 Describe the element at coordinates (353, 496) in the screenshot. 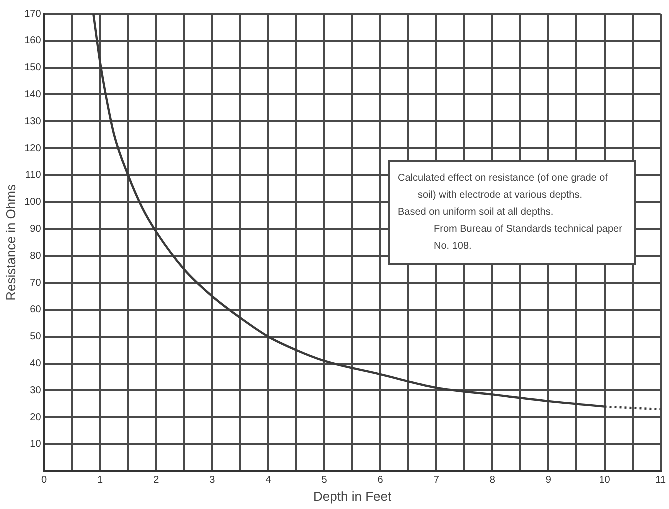

I see `x-axis-title: Depth in Feet` at that location.